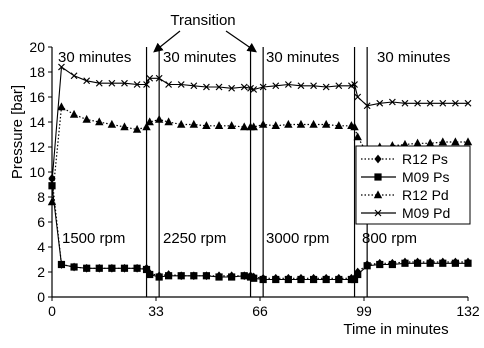  Describe the element at coordinates (37, 47) in the screenshot. I see `y-tick-label: 20` at that location.